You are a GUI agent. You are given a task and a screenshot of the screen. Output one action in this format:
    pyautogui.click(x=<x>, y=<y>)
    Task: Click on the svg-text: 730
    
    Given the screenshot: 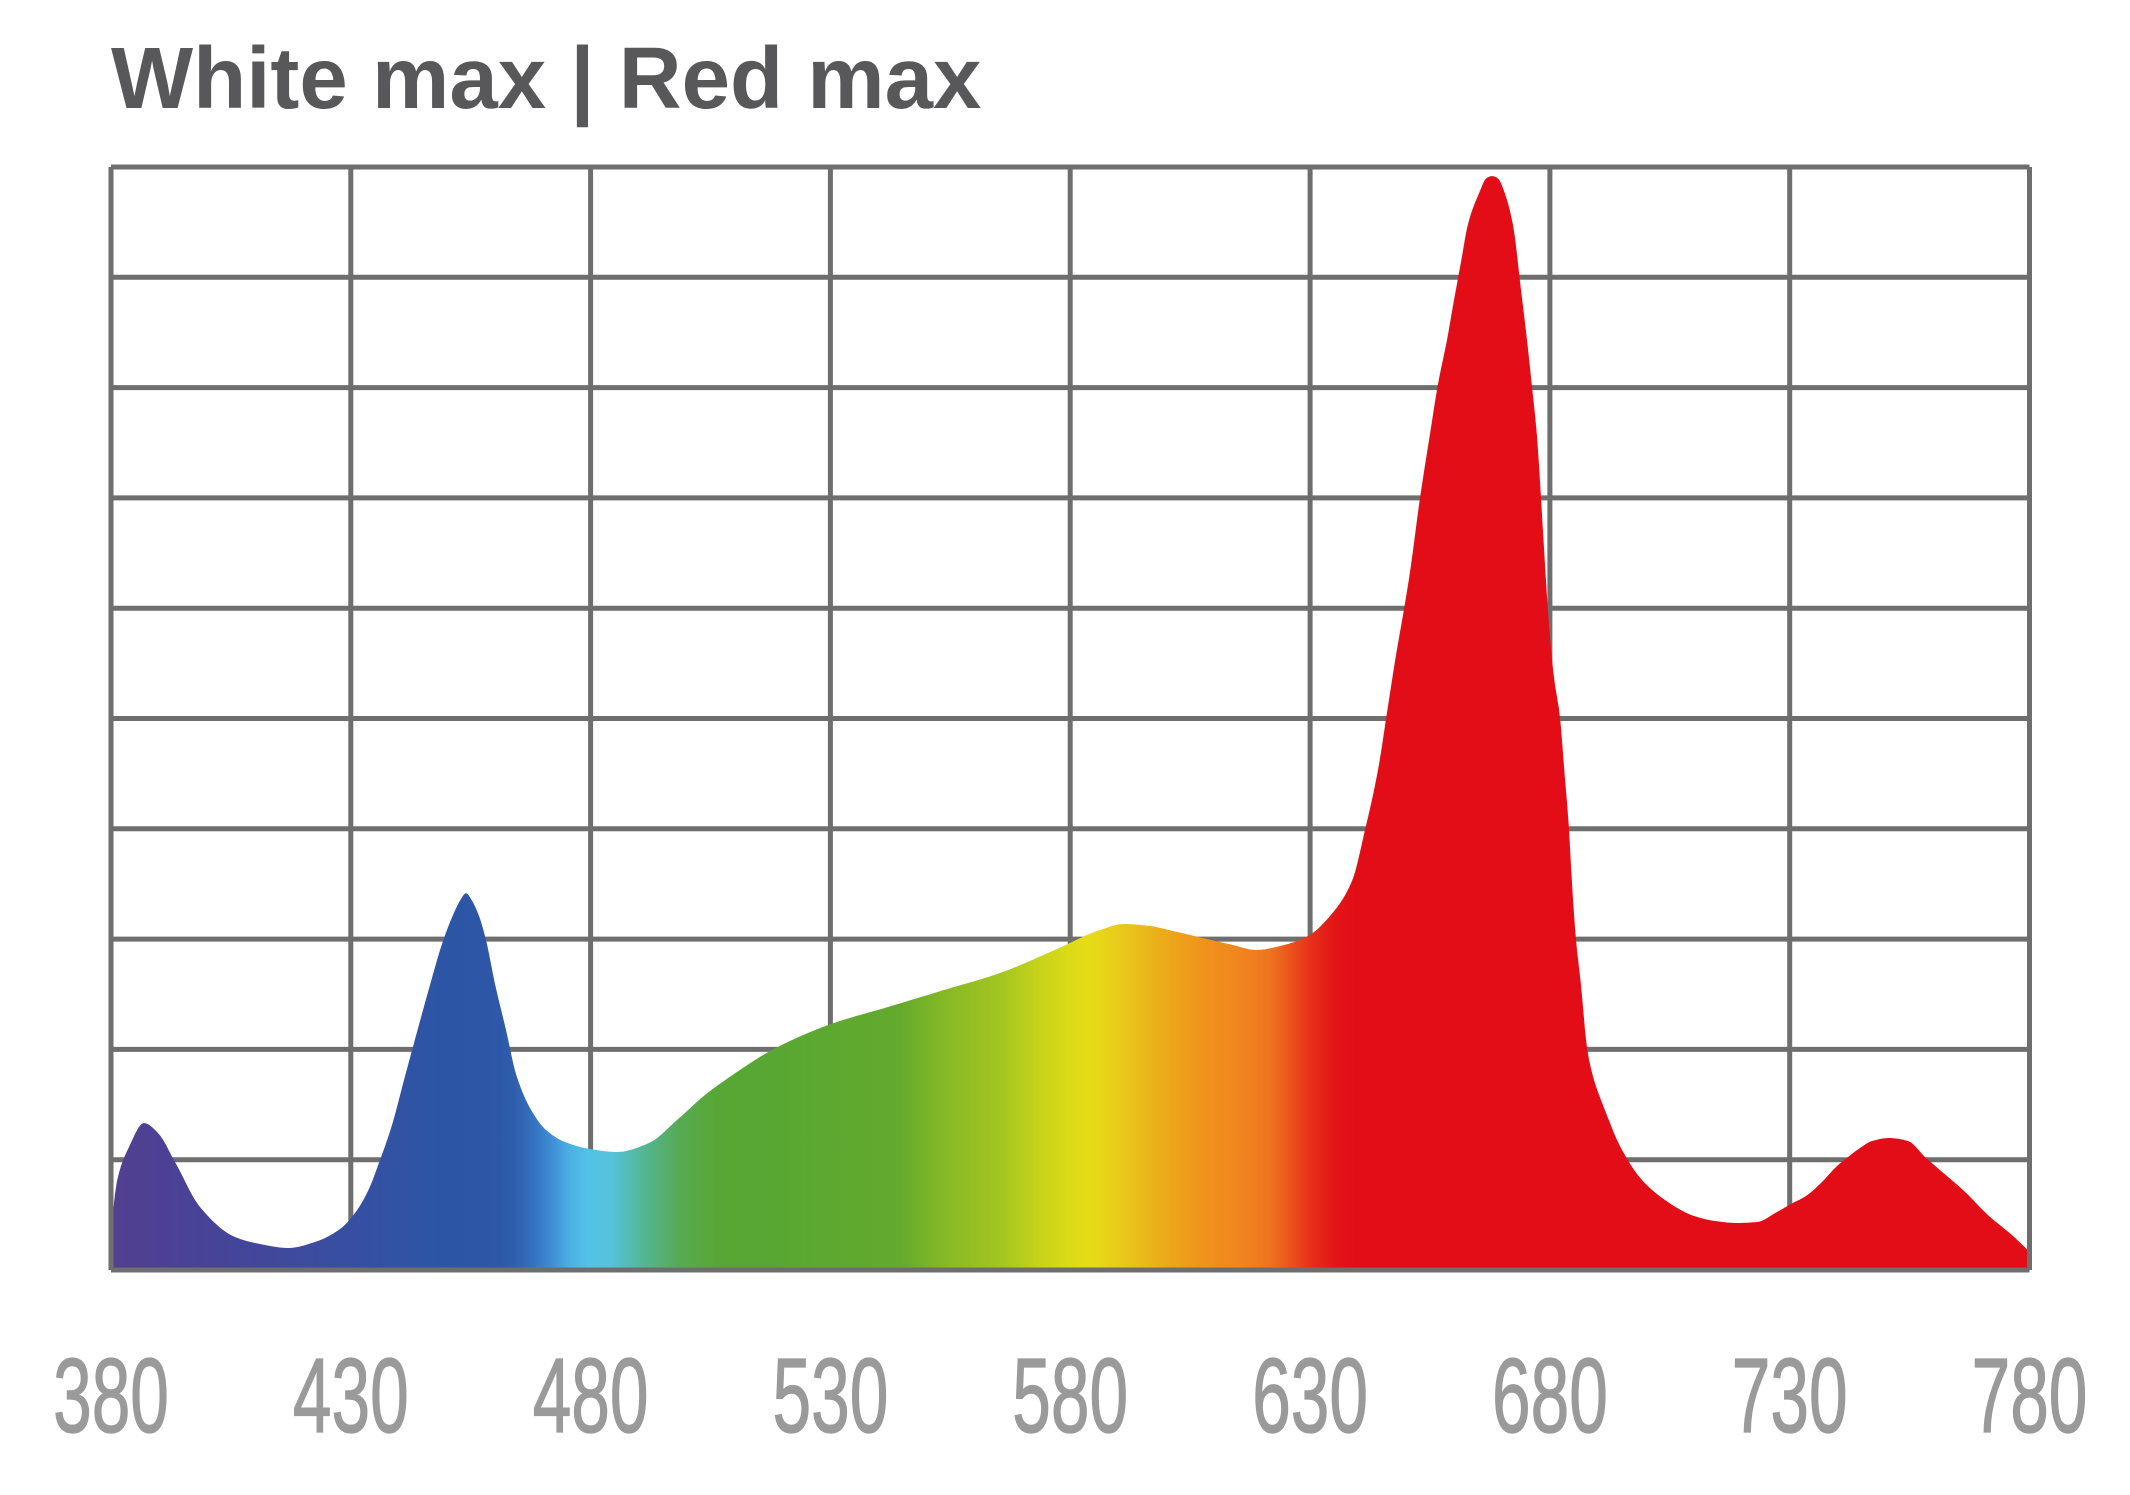 What is the action you would take?
    pyautogui.click(x=1790, y=1395)
    